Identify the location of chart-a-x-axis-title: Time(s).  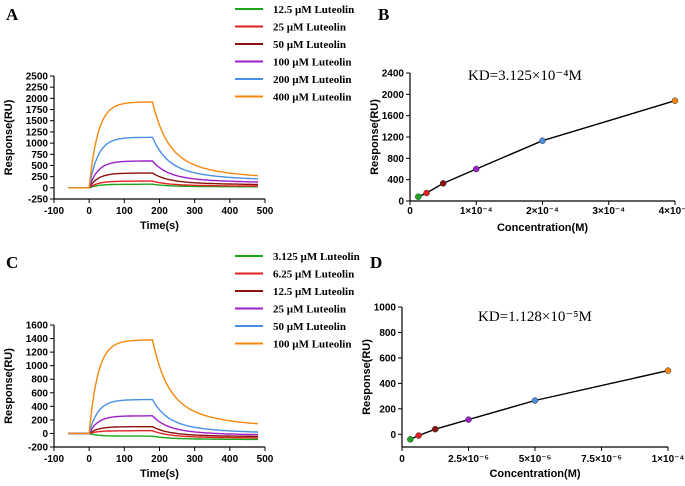
(159, 226).